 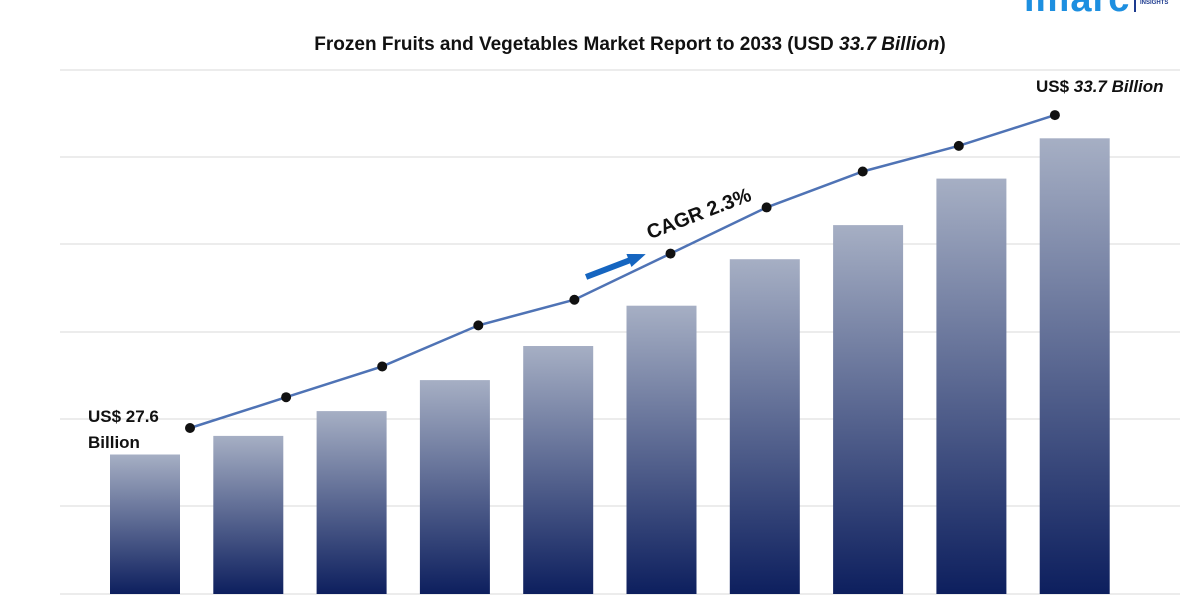 What do you see at coordinates (1154, 3) in the screenshot?
I see `logo-tagline: INSIGHTS` at bounding box center [1154, 3].